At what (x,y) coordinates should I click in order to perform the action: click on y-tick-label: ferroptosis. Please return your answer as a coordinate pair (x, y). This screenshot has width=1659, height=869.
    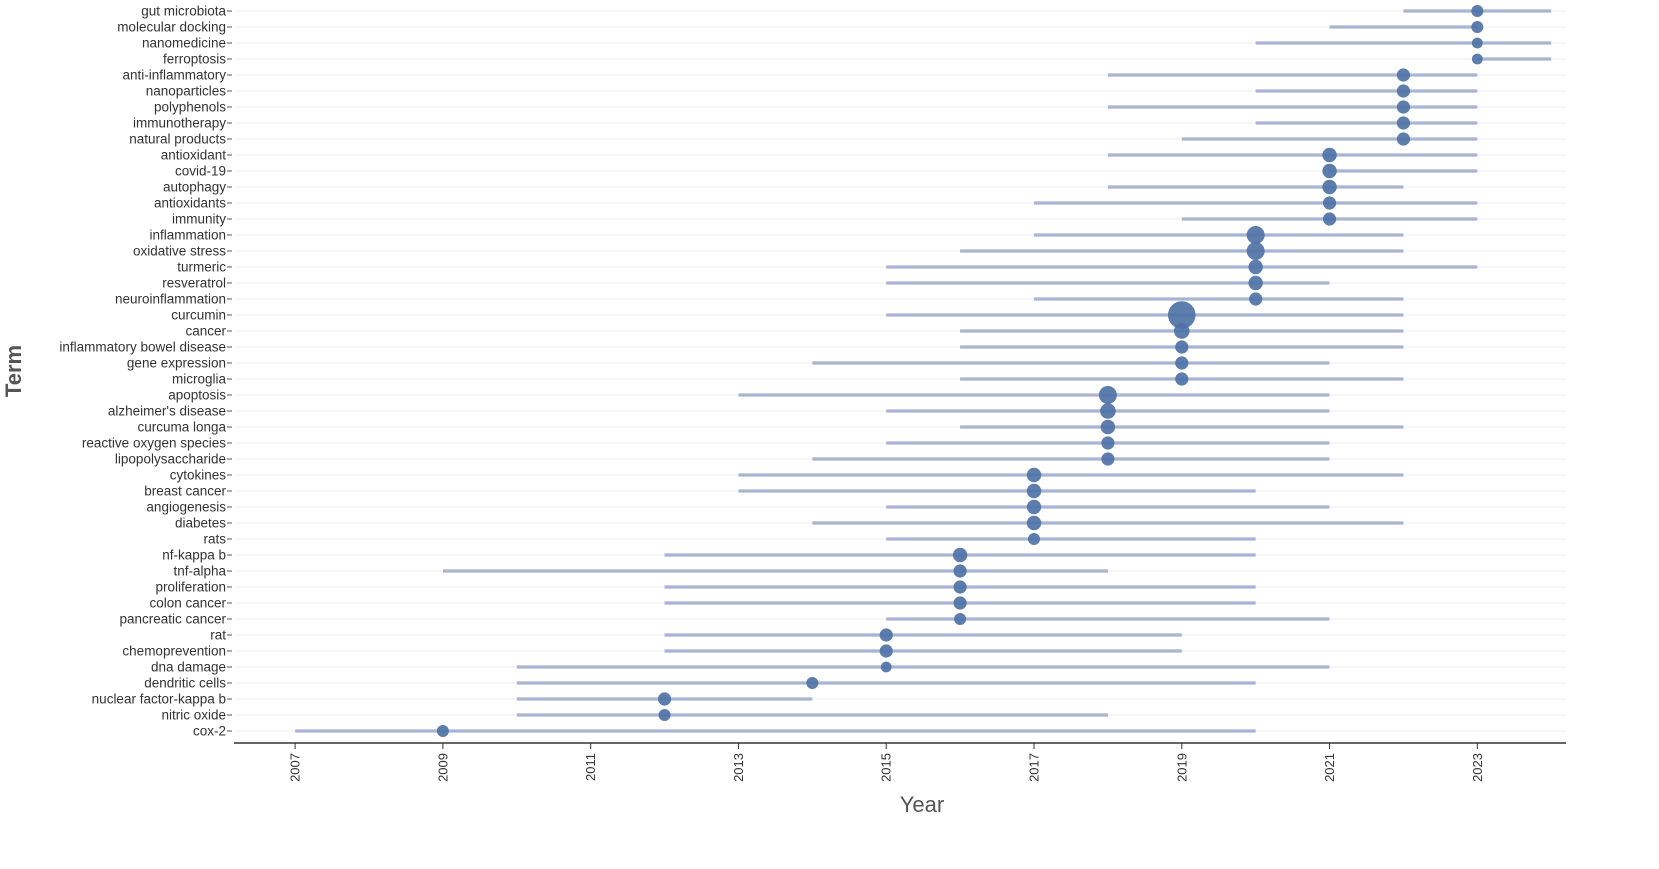
    Looking at the image, I should click on (194, 59).